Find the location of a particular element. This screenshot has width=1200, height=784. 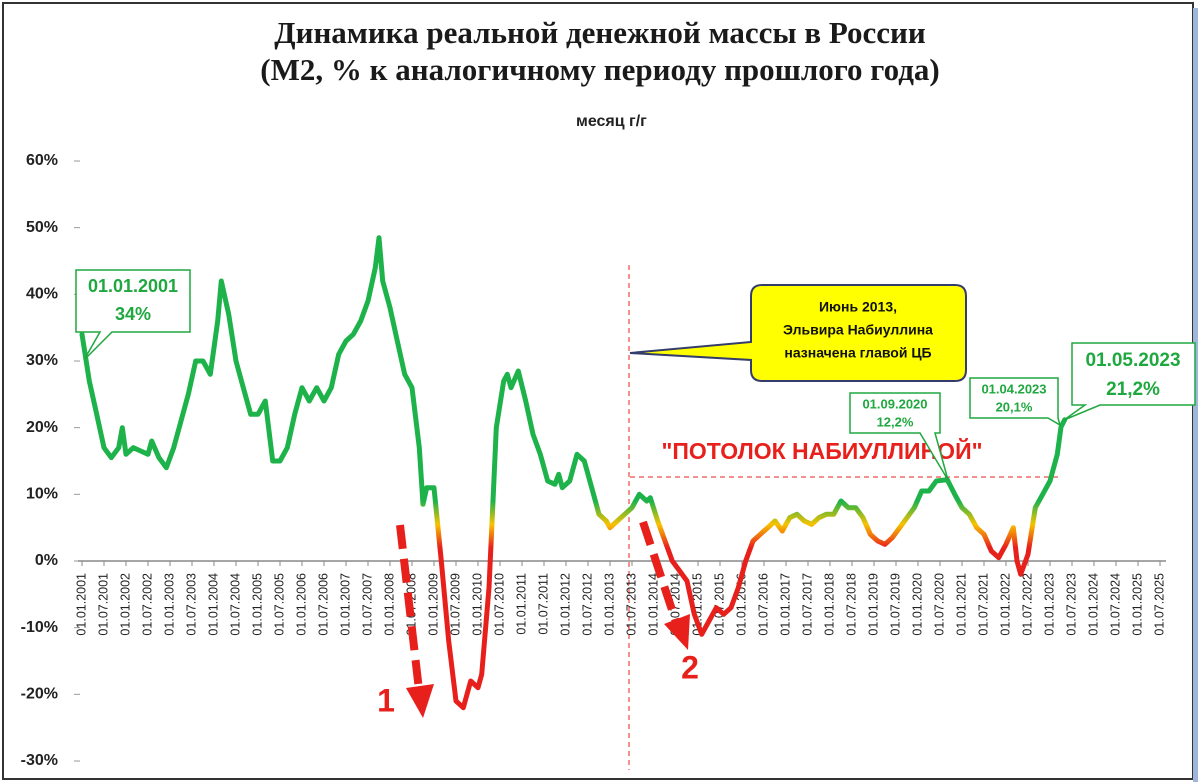

x-tick-label: 01.07.2009 is located at coordinates (455, 604).